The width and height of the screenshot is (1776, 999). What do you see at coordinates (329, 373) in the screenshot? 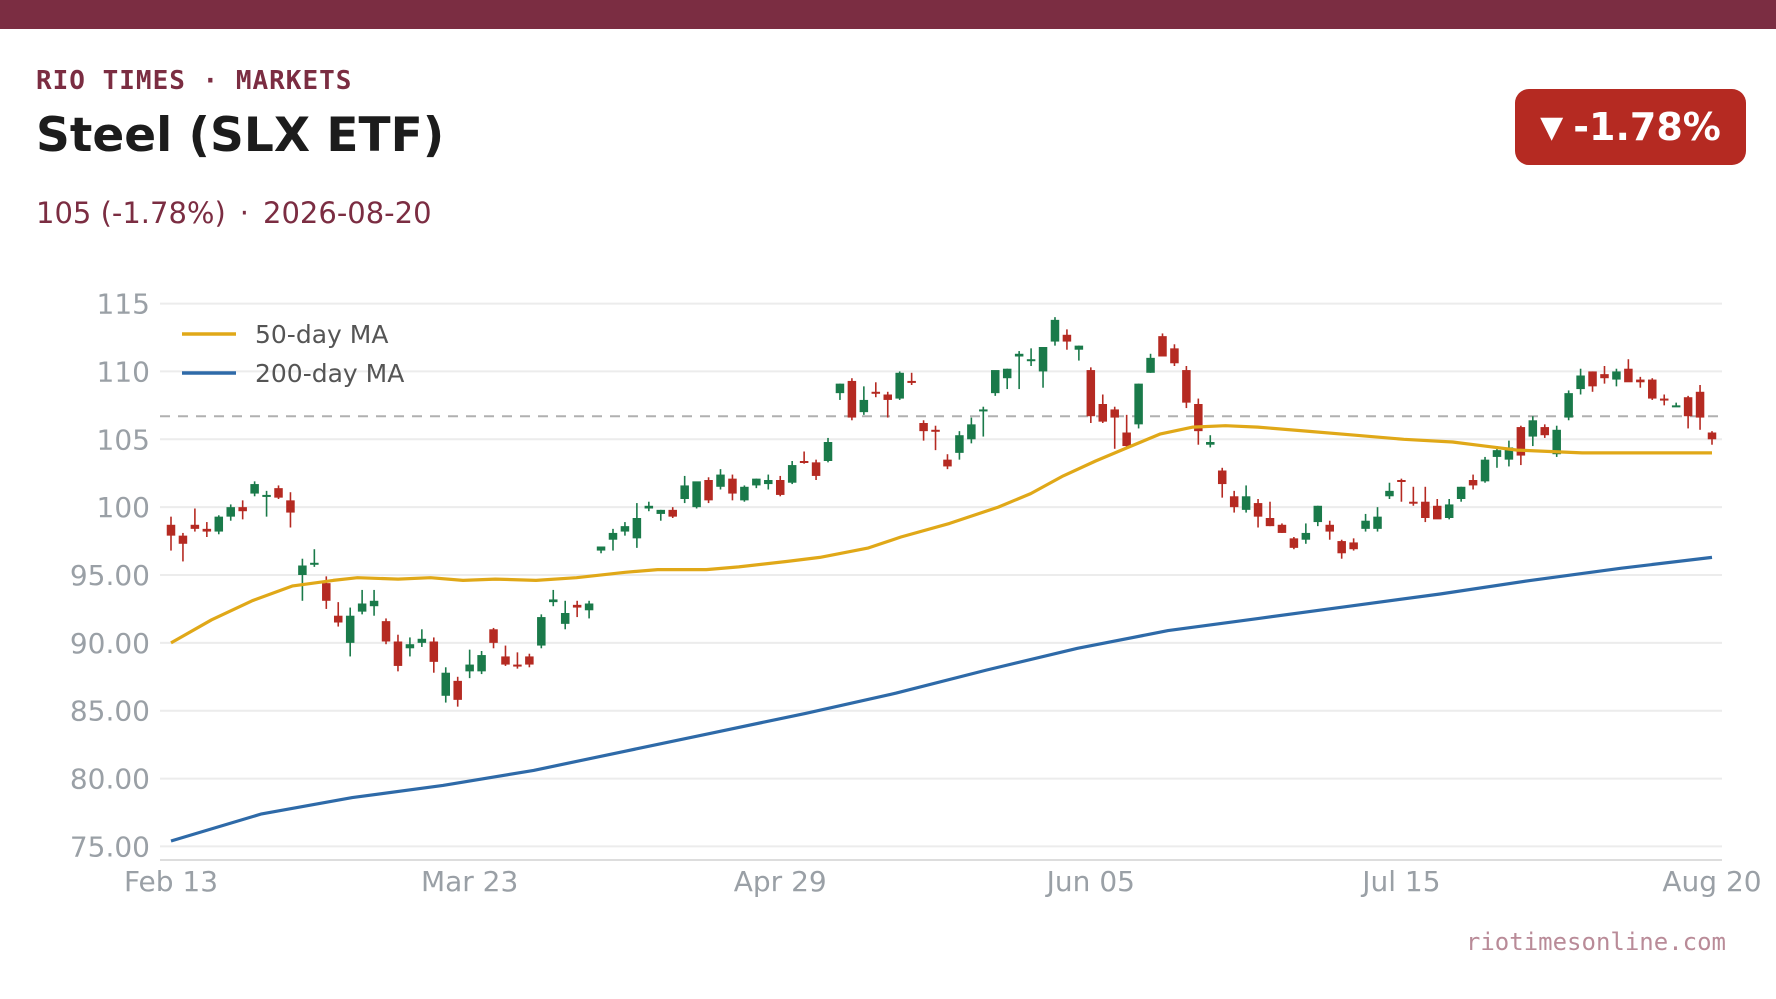
I see `legend-label: 200-day MA` at bounding box center [329, 373].